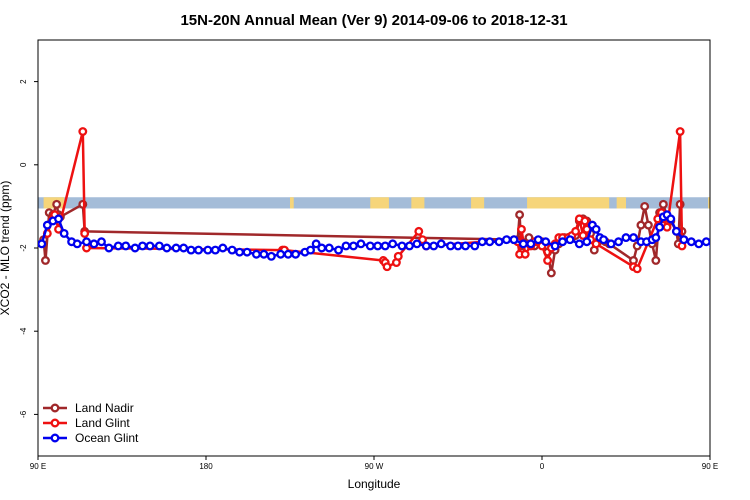  I want to click on legend-label: Land Nadir, so click(104, 408).